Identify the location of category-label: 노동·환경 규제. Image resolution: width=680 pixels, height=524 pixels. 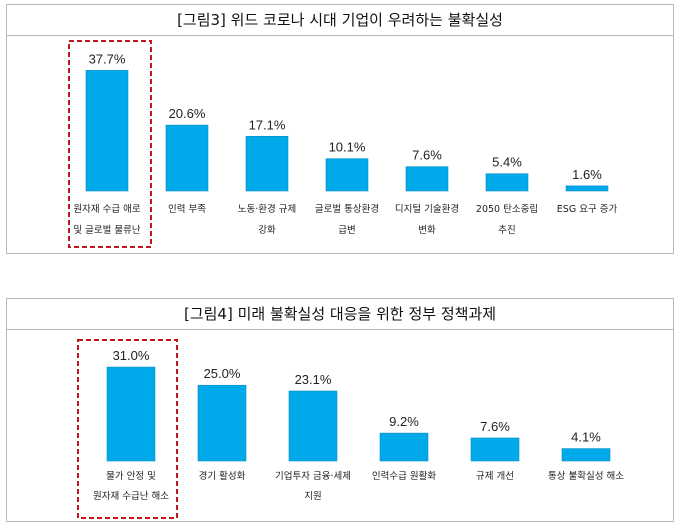
(267, 209).